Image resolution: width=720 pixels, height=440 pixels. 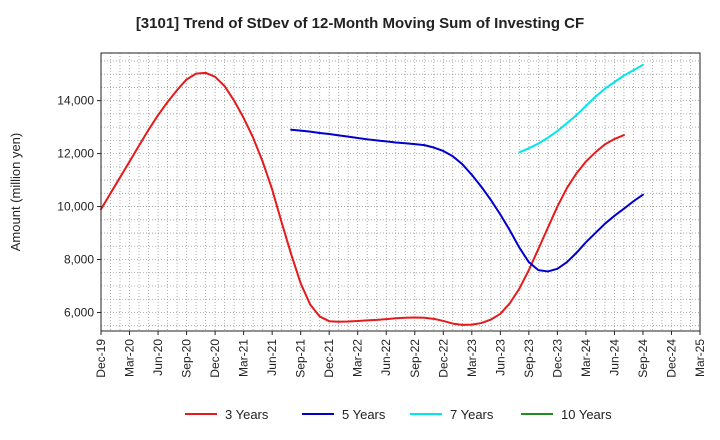 I want to click on y-tick-label: 6,000, so click(x=79, y=312).